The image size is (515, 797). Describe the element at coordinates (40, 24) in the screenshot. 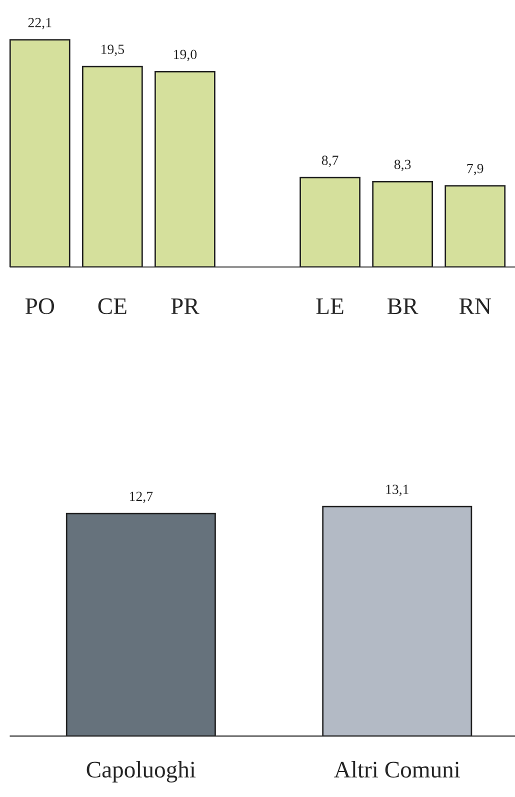

I see `data-label: 22,1` at that location.